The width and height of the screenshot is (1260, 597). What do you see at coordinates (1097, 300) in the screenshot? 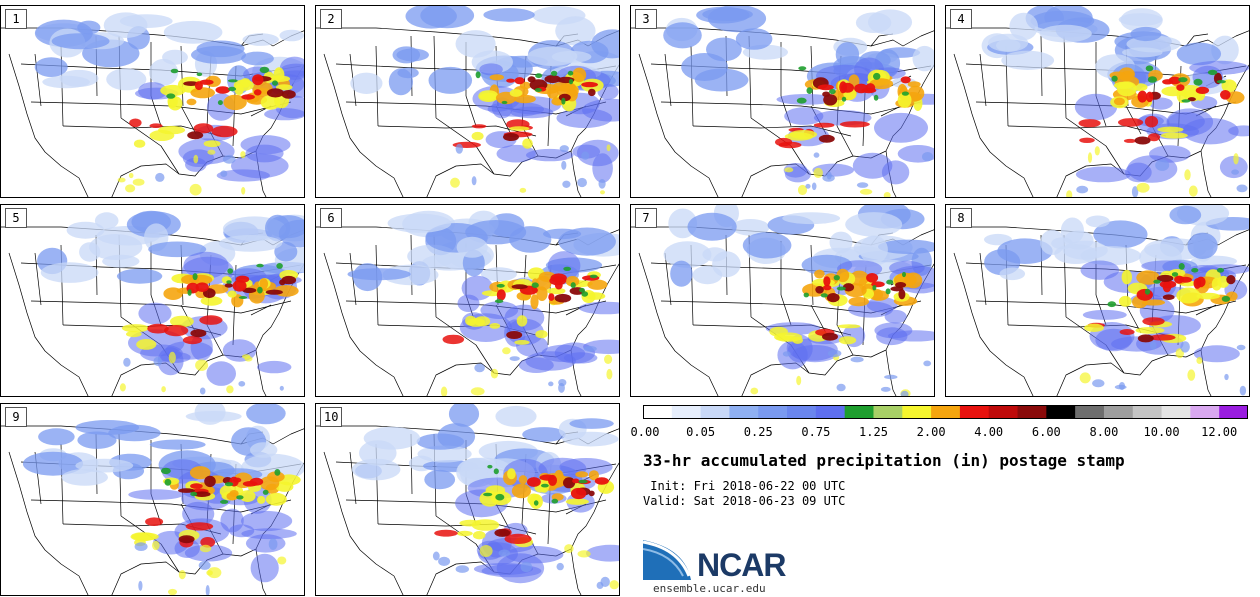
I see `stamp-panel-8: 8` at bounding box center [1097, 300].